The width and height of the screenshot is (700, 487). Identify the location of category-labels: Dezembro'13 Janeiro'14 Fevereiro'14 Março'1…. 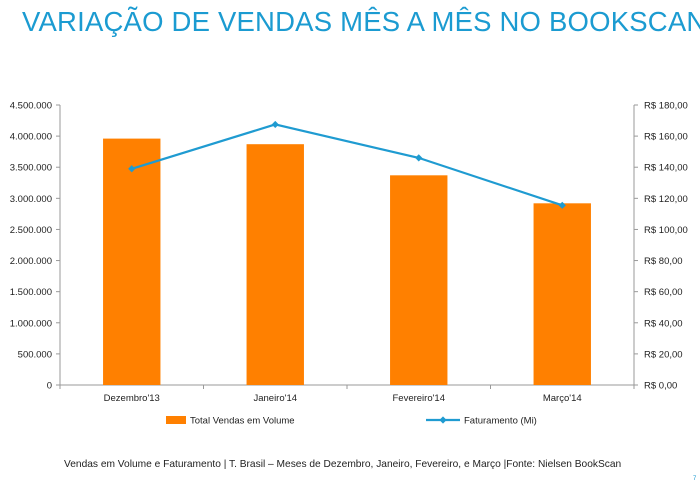
(343, 398).